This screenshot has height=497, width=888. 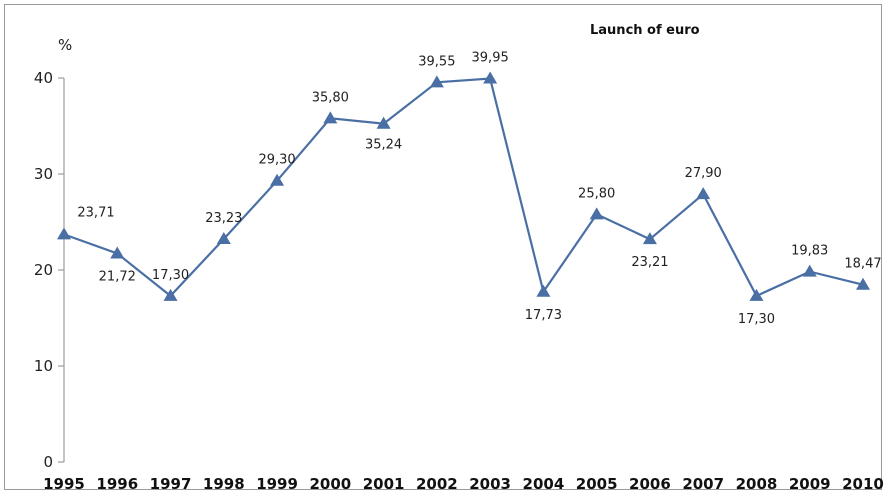 I want to click on data-label: 18,47, so click(x=862, y=264).